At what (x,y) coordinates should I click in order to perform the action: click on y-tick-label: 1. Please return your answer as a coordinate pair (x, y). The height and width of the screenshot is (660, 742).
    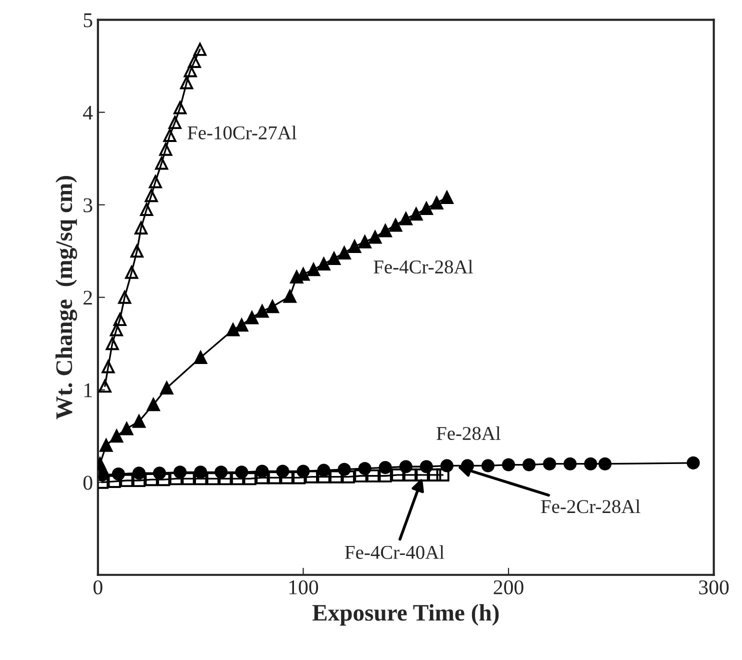
    Looking at the image, I should click on (88, 390).